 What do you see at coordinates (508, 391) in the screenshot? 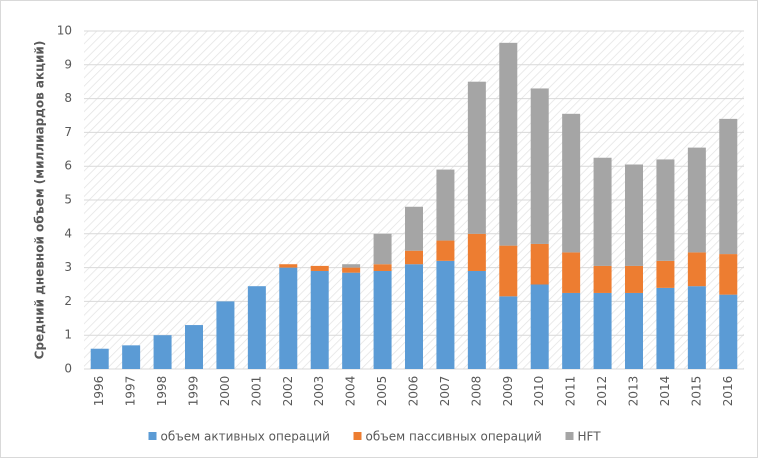
I see `x-tick-label: 2009` at bounding box center [508, 391].